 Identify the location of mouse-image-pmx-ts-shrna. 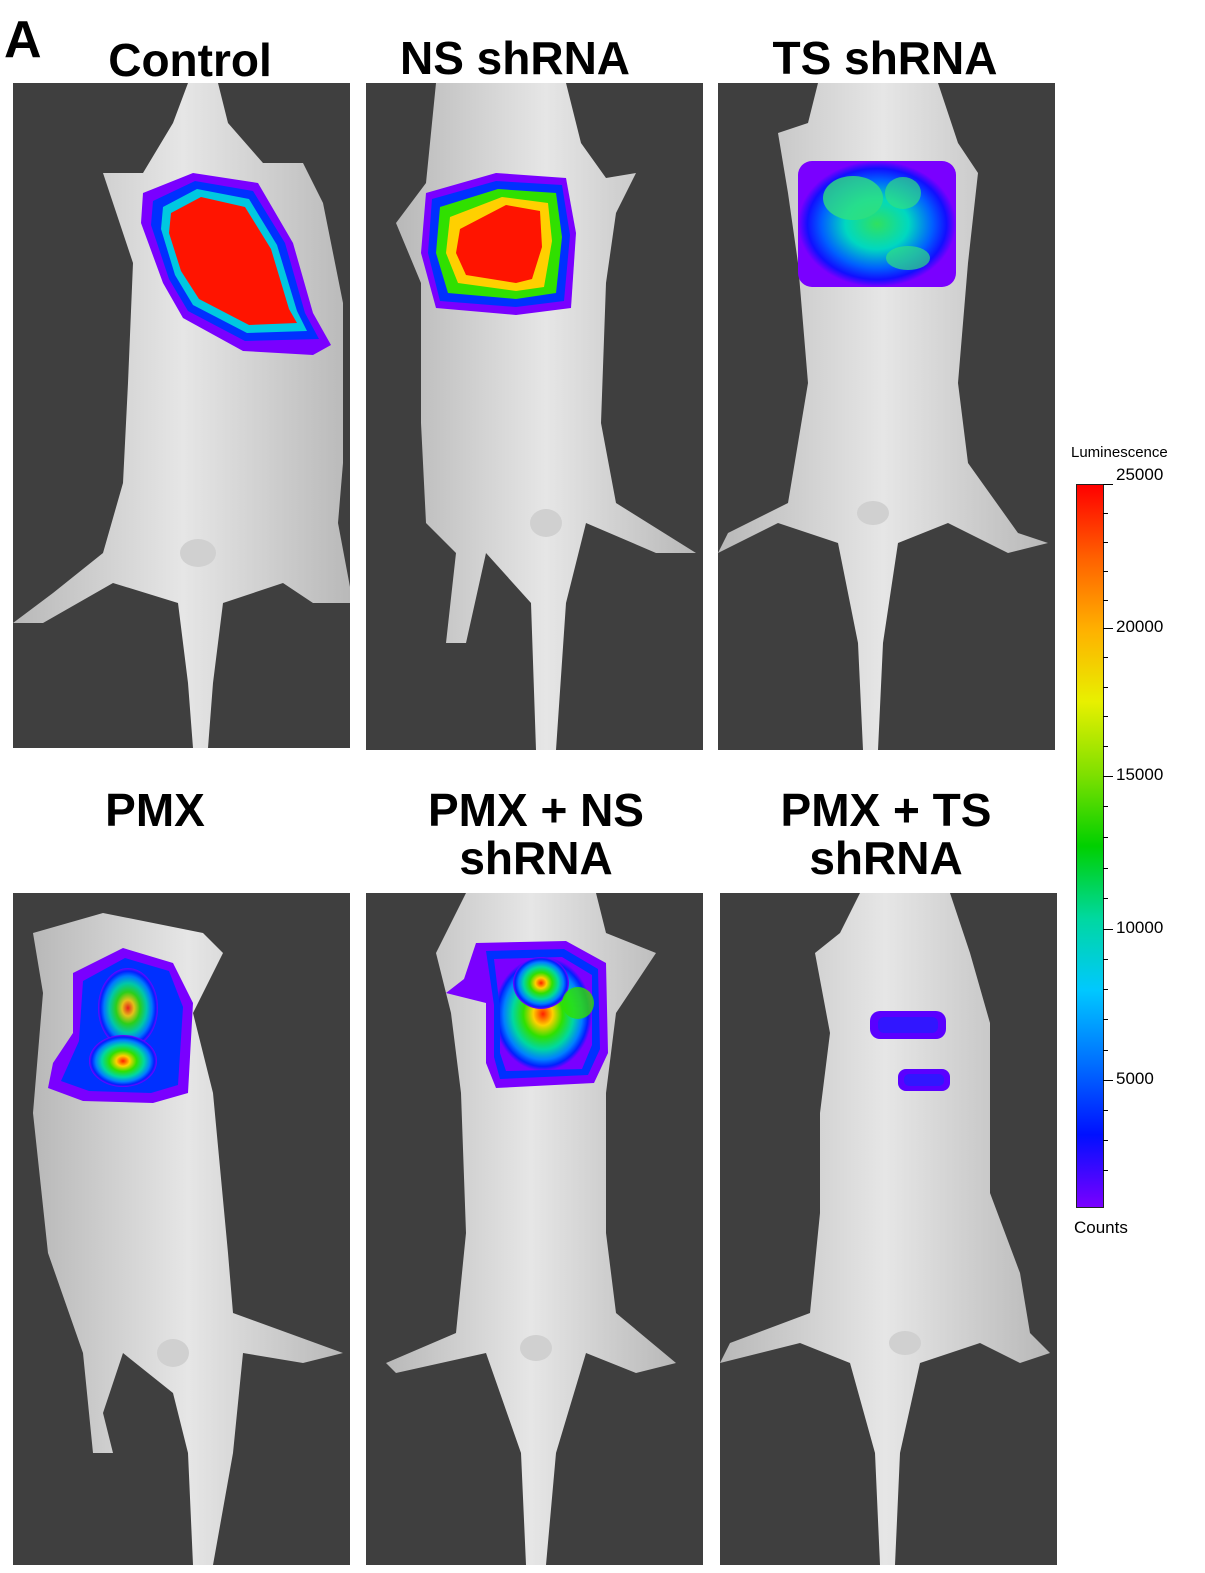
(888, 1229).